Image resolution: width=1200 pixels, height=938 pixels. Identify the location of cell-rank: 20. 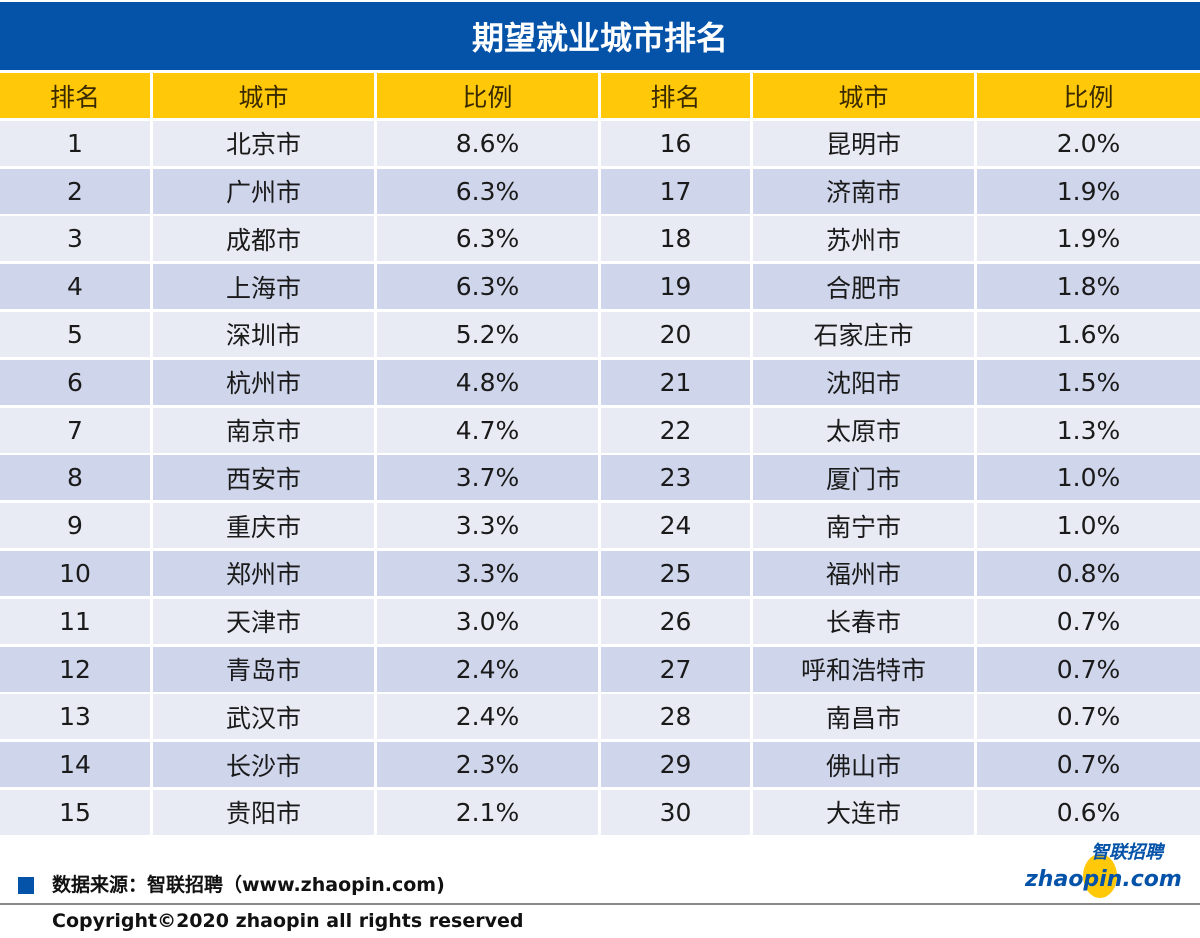
(675, 334).